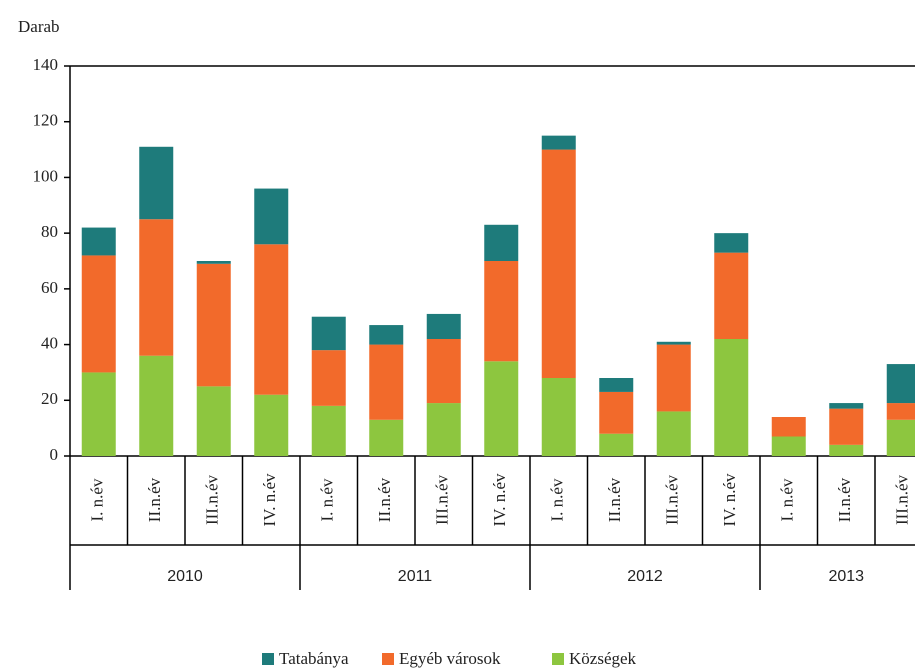 This screenshot has height=670, width=915. What do you see at coordinates (49, 231) in the screenshot?
I see `y-tick-label: 80` at bounding box center [49, 231].